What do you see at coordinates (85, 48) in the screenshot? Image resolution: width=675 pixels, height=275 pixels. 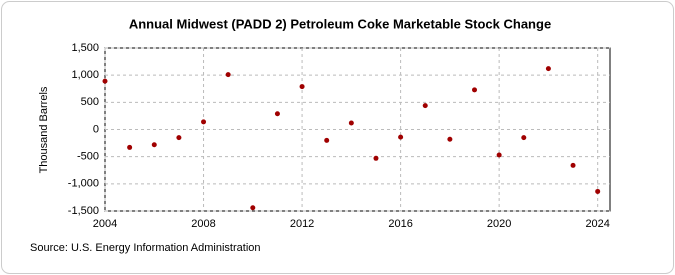 I see `y-tick-label: 1,500` at bounding box center [85, 48].